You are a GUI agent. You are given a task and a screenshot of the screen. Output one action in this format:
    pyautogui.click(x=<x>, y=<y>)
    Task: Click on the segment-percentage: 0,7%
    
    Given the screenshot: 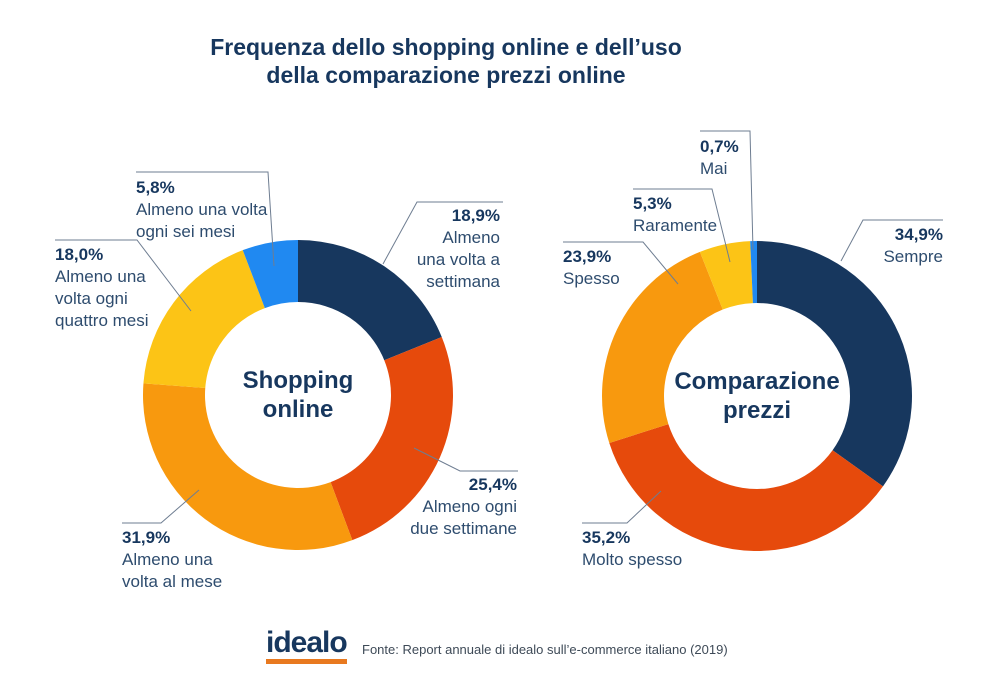 What is the action you would take?
    pyautogui.click(x=719, y=146)
    